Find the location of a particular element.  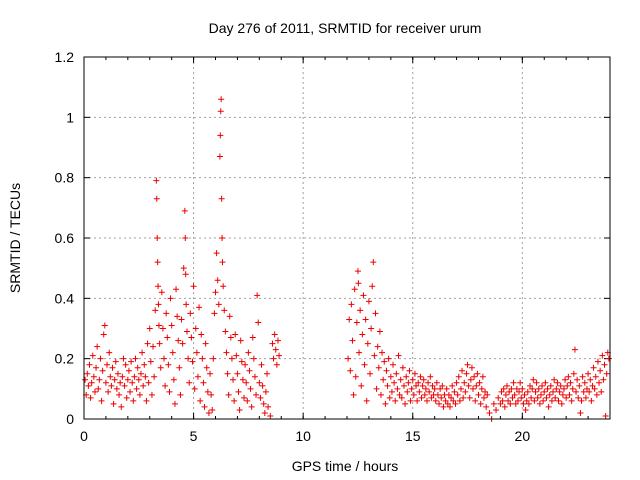

x-axis-label: GPS time / hours is located at coordinates (345, 466).